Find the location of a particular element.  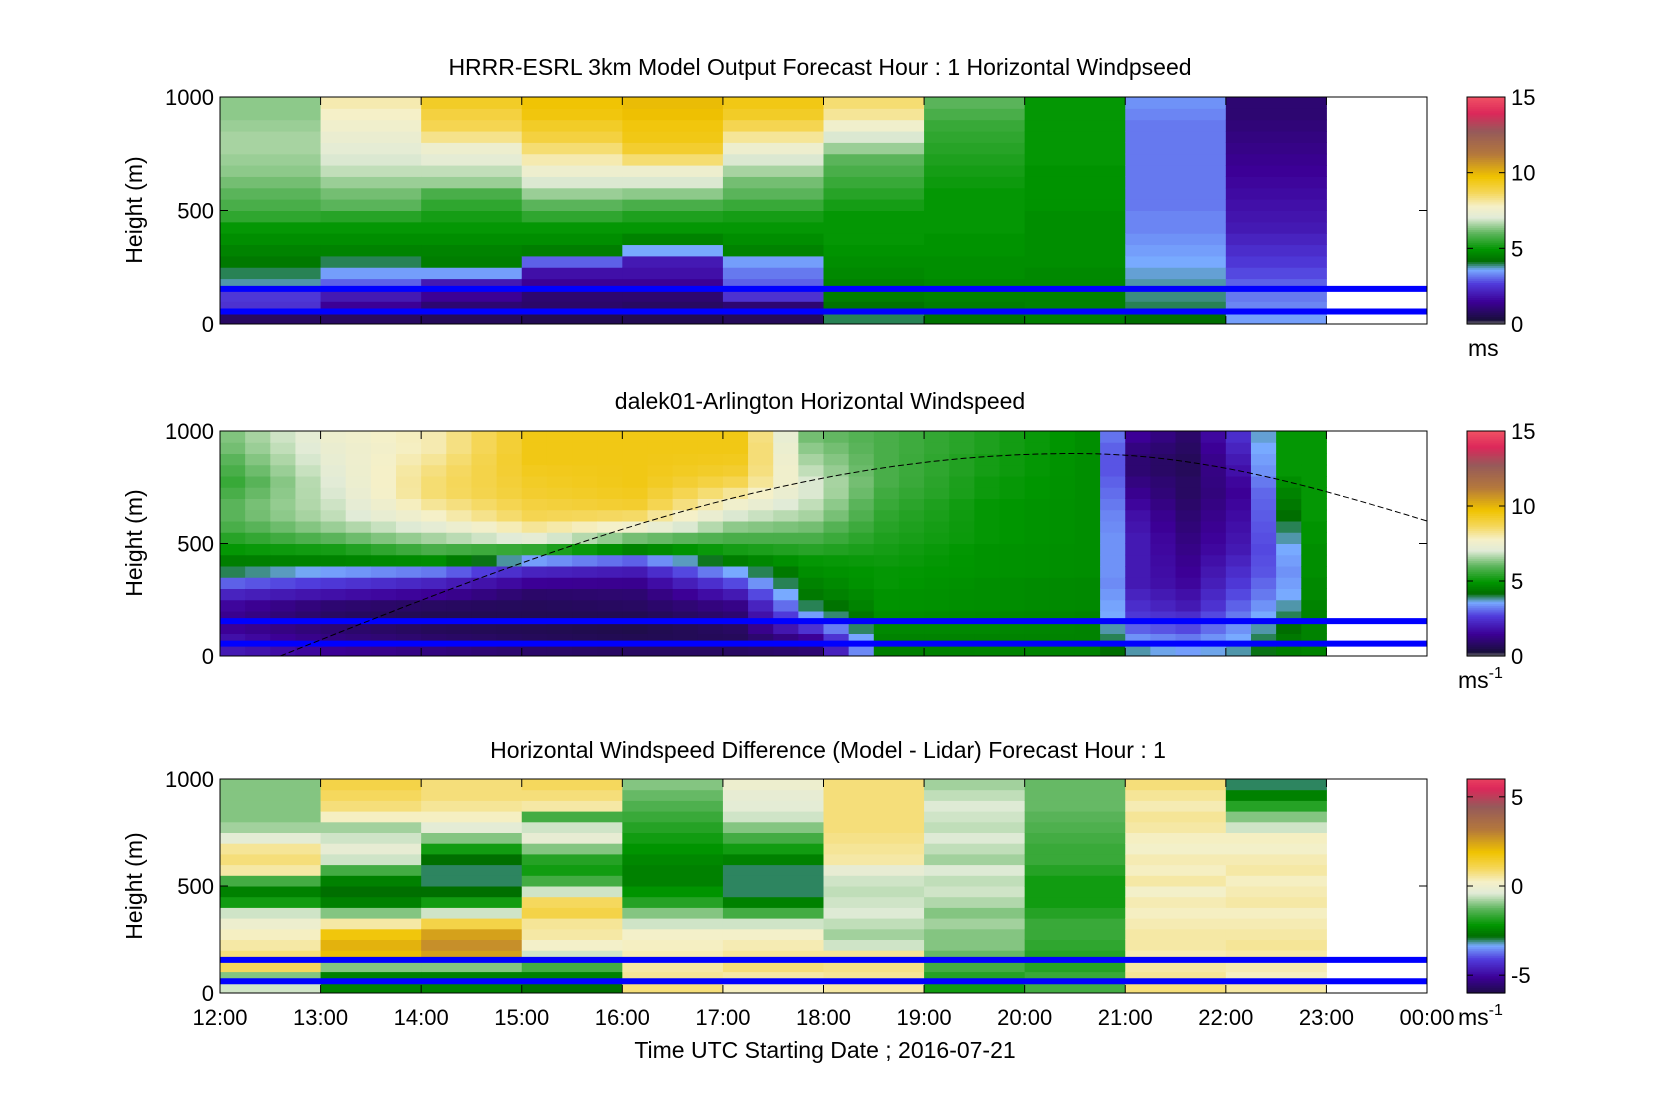

x-tick-label: 15:00 is located at coordinates (521, 1017).